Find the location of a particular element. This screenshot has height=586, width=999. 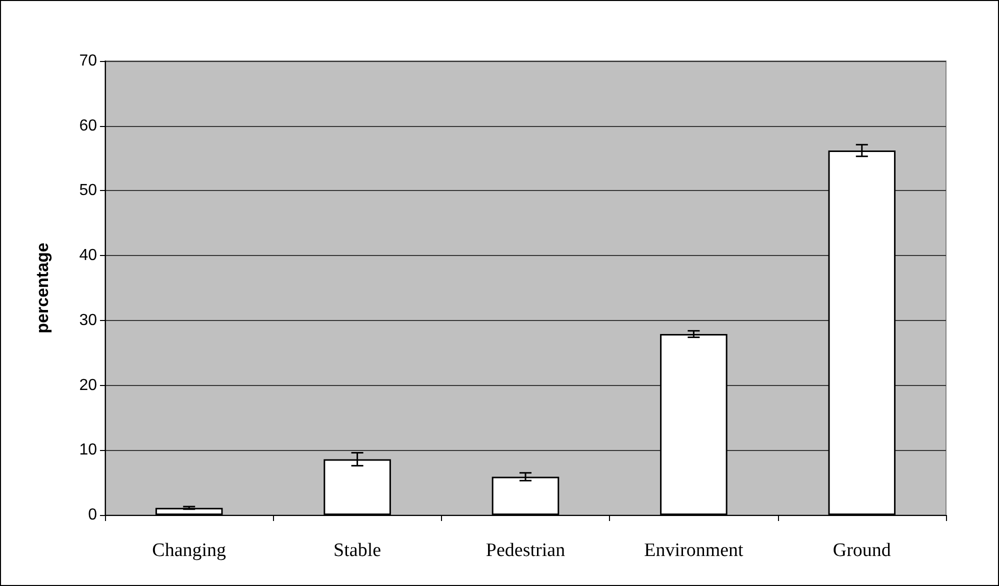

y-tick-label: 10 is located at coordinates (88, 450).